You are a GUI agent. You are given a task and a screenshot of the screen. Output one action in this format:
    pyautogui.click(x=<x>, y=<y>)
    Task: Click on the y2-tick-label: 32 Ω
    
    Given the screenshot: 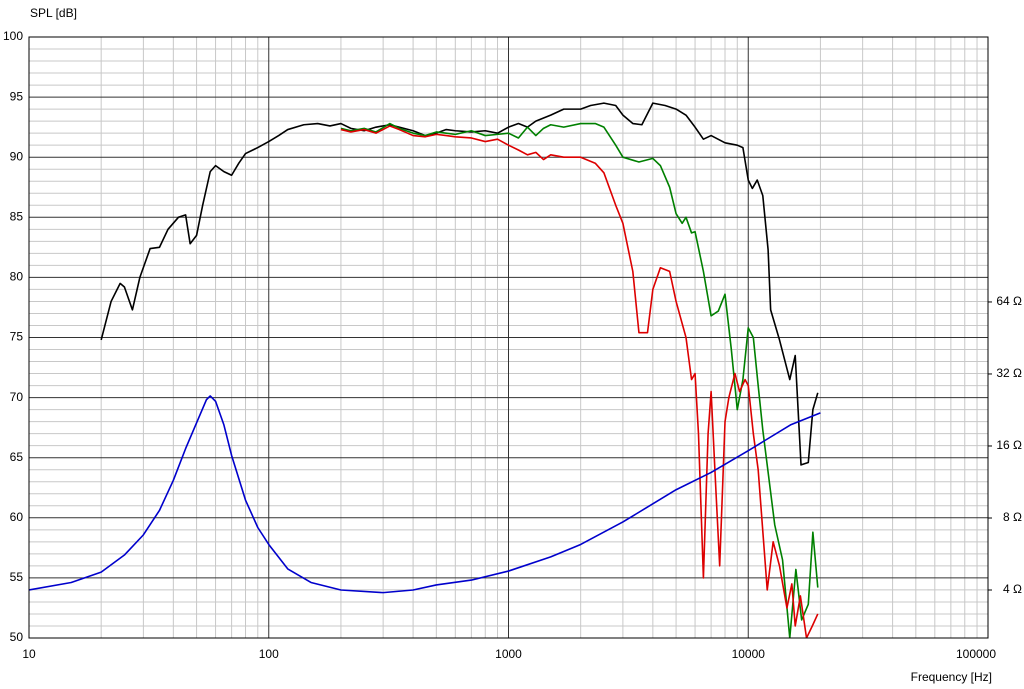 What is the action you would take?
    pyautogui.click(x=1009, y=373)
    